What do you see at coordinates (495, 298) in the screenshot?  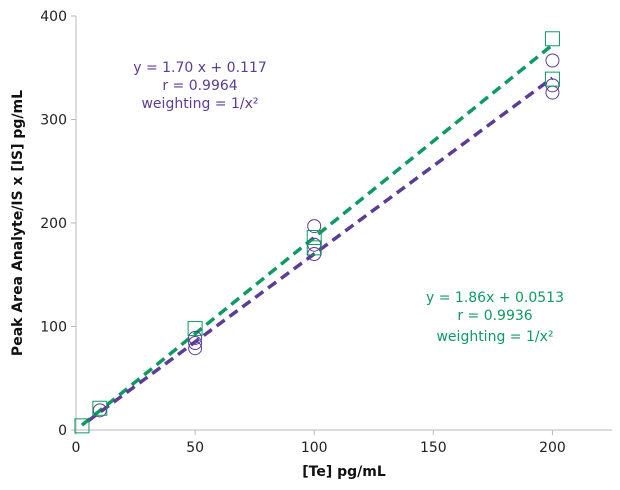 I see `annotation-line: y = 1.86x + 0.0513` at bounding box center [495, 298].